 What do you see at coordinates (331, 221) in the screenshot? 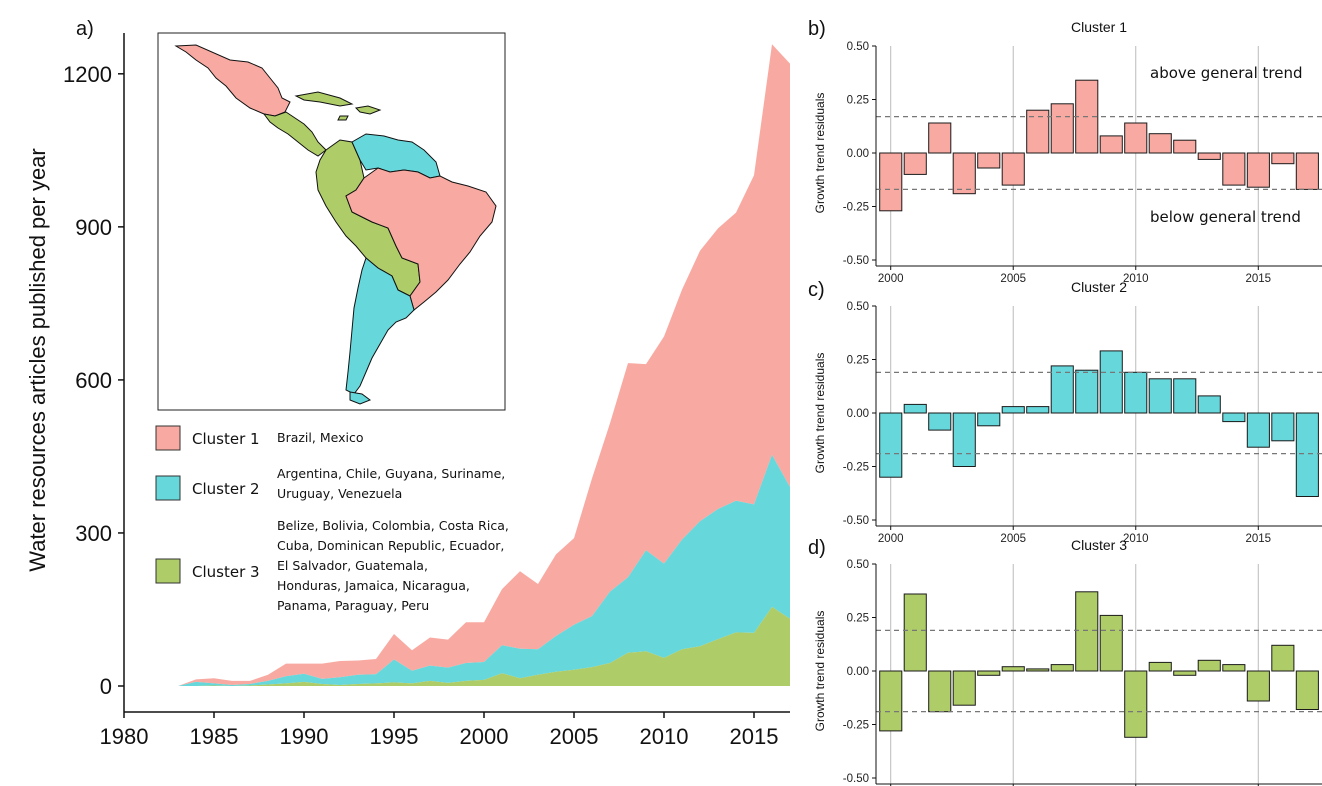
I see `latin-america-map` at bounding box center [331, 221].